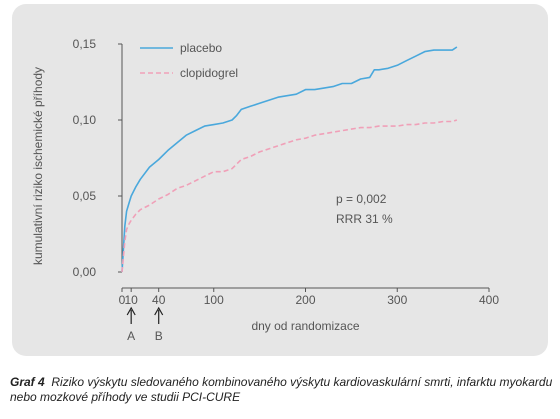 The width and height of the screenshot is (560, 419). What do you see at coordinates (131, 300) in the screenshot?
I see `x-tick-label: 10` at bounding box center [131, 300].